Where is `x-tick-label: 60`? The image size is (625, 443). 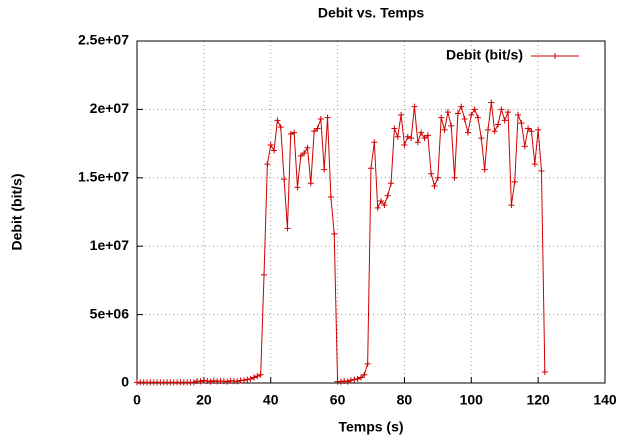 x-tick-label: 60 is located at coordinates (338, 400).